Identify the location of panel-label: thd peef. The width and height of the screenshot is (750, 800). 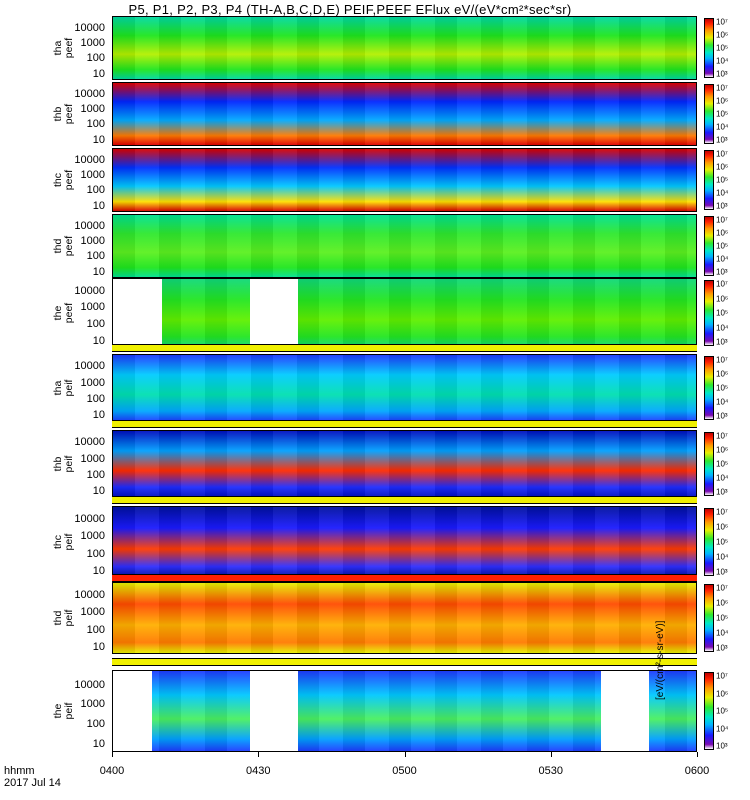
(63, 246).